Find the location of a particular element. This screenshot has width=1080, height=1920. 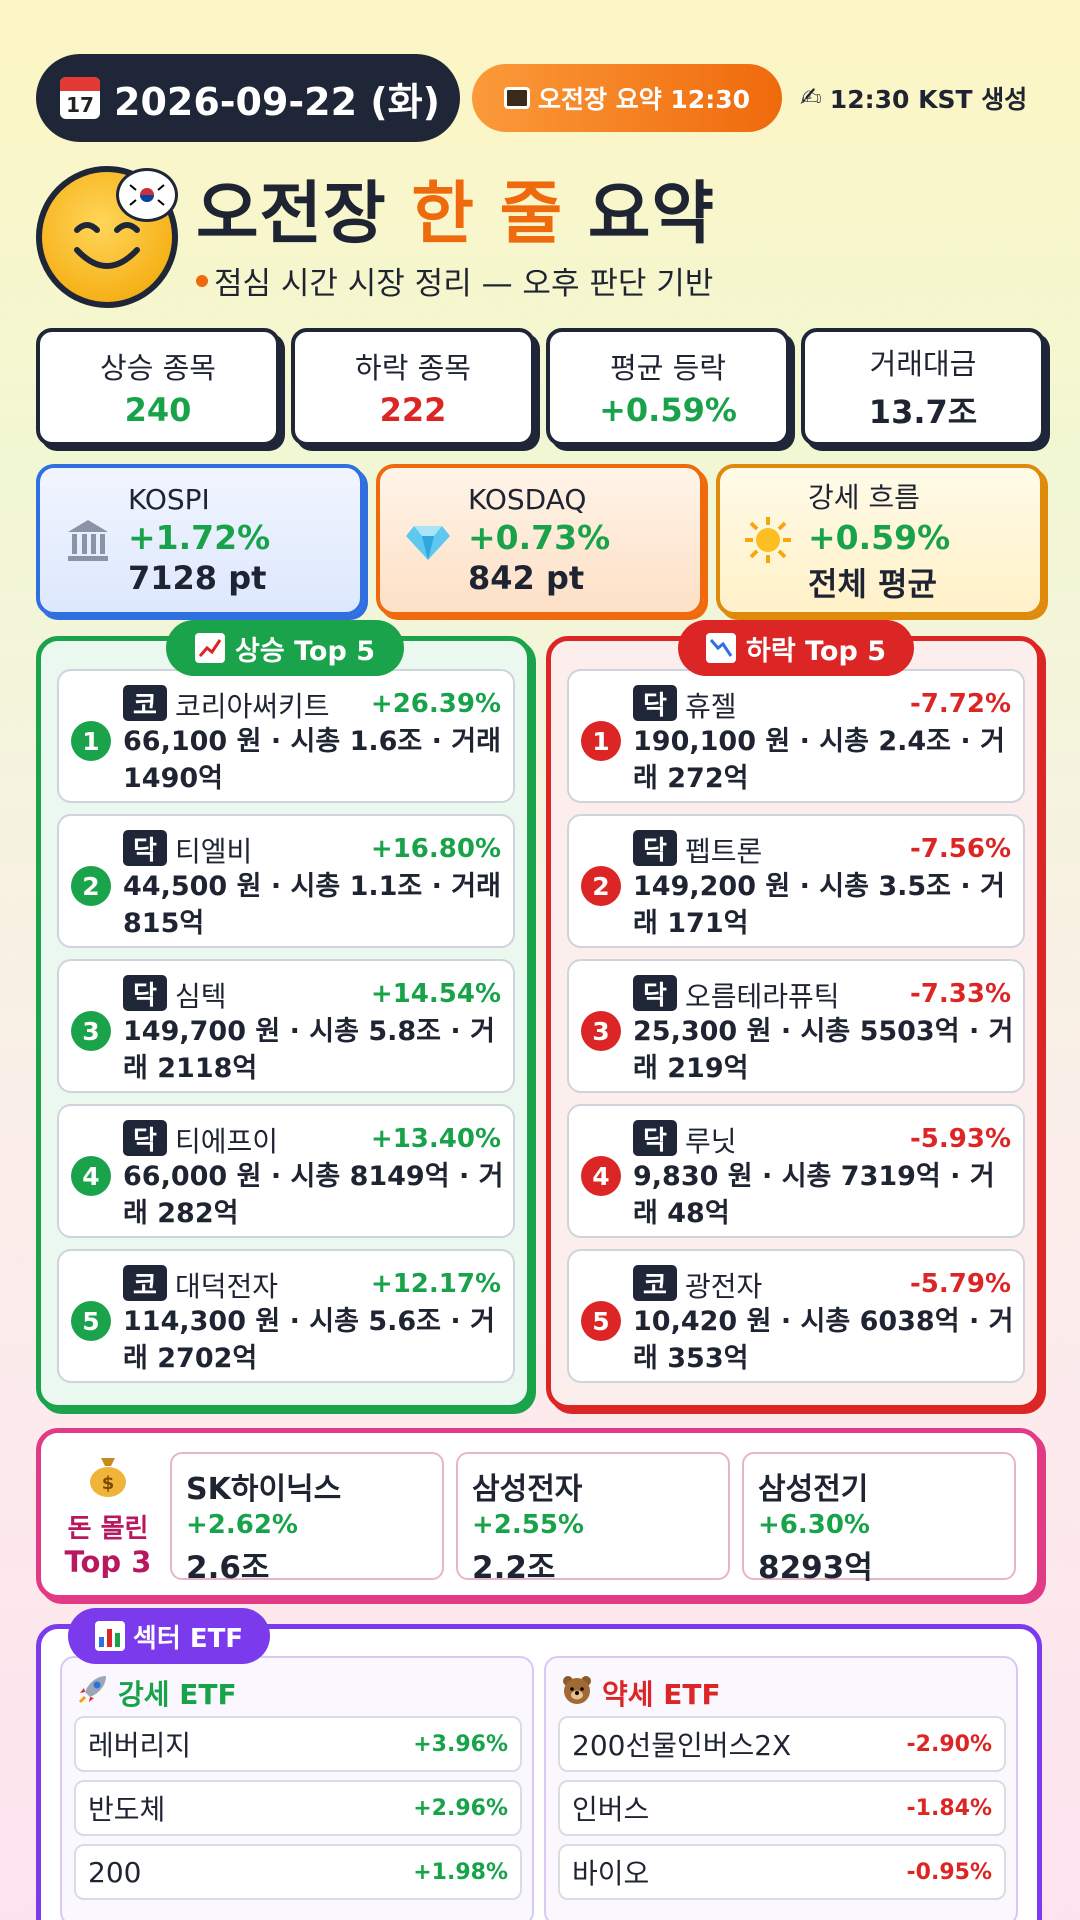

page-subtitle: 점심 시간 시장 정리 — 오후 판단 기반 is located at coordinates (454, 280).